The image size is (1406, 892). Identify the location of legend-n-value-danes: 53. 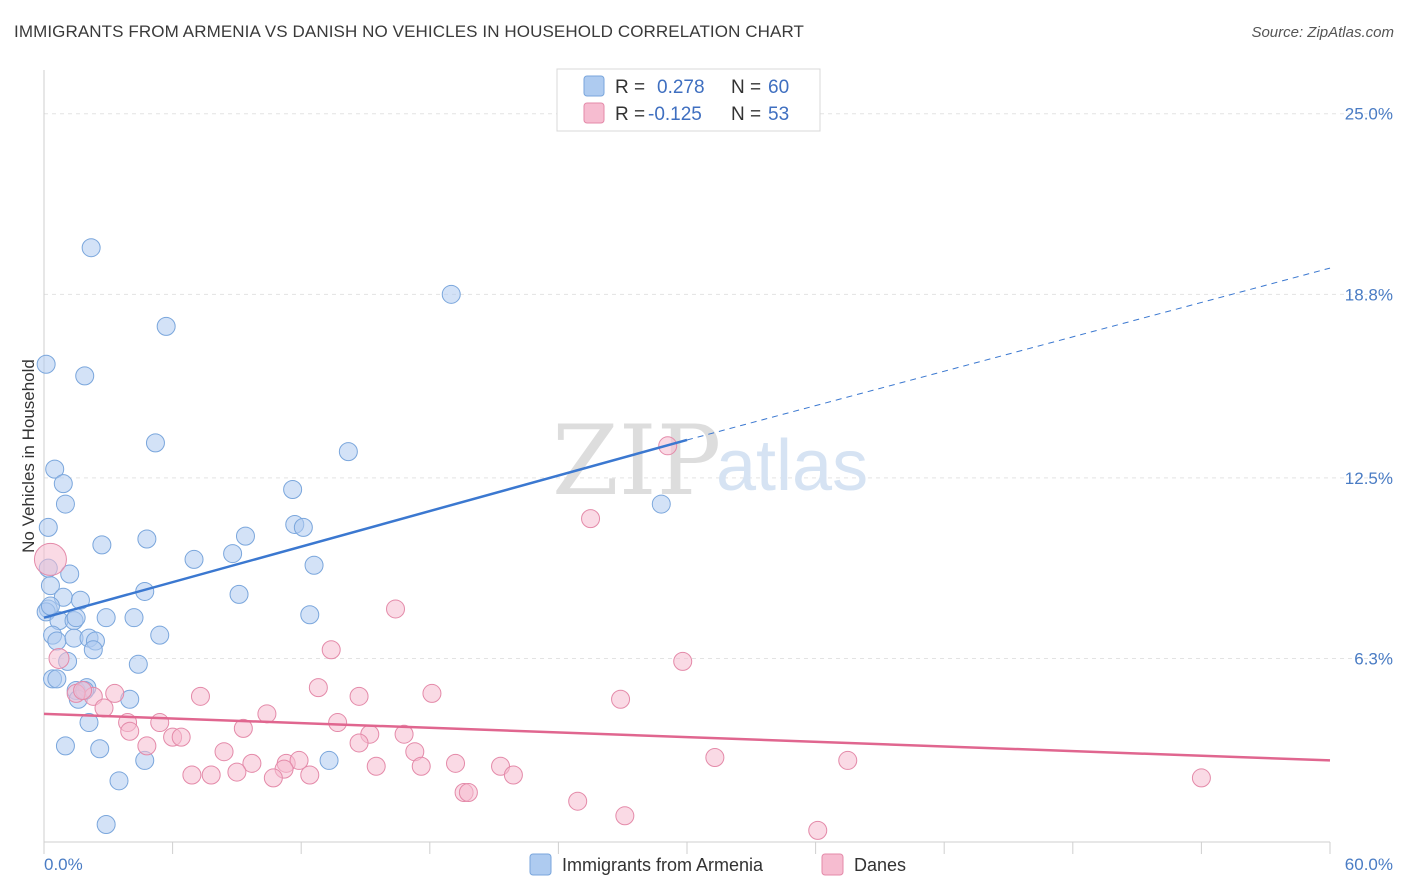
(778, 114).